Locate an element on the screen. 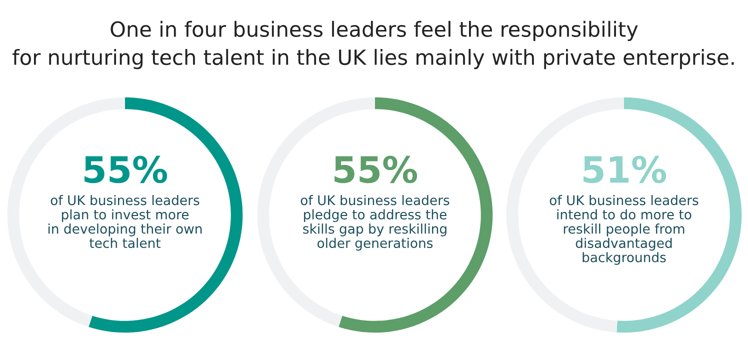 The width and height of the screenshot is (748, 360). data-label: 51% is located at coordinates (625, 170).